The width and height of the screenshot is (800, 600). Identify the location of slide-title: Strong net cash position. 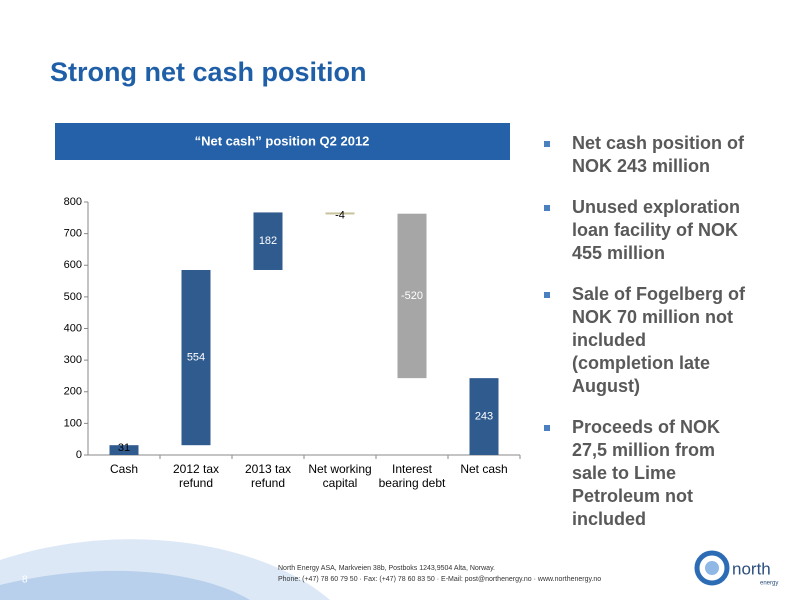
(208, 72).